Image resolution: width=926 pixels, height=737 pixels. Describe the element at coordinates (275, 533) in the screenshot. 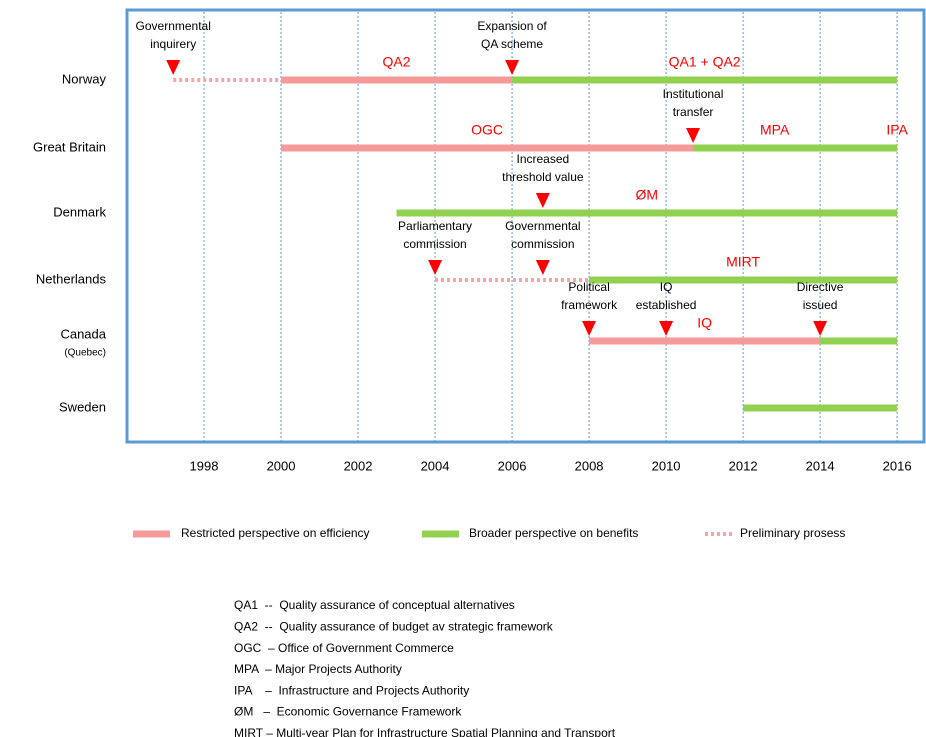

I see `legend-label: Restricted perspective on efficiency` at that location.